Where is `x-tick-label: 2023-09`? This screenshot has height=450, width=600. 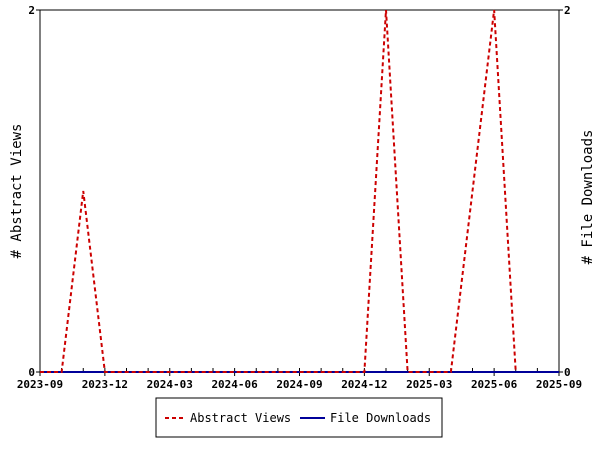 x-tick-label: 2023-09 is located at coordinates (40, 384).